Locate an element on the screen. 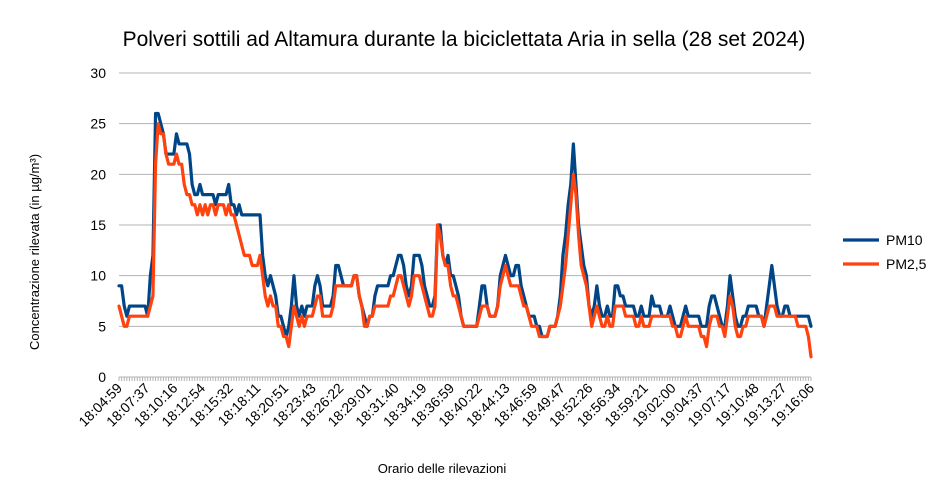 The image size is (950, 504). x-axis-label: Orario delle rilevazioni is located at coordinates (442, 468).